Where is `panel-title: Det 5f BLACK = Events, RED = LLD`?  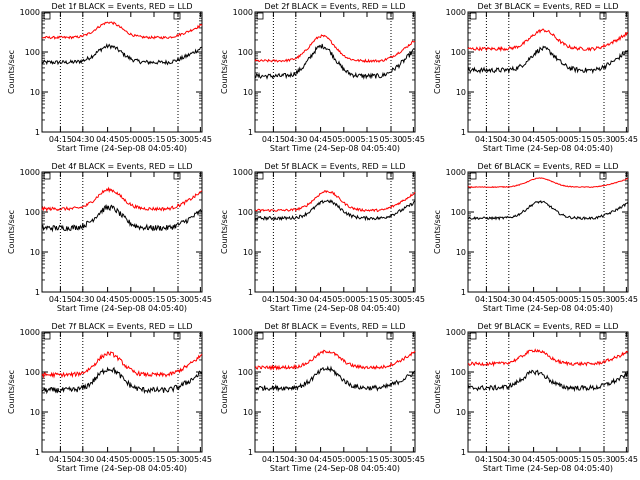 panel-title: Det 5f BLACK = Events, RED = LLD is located at coordinates (334, 166).